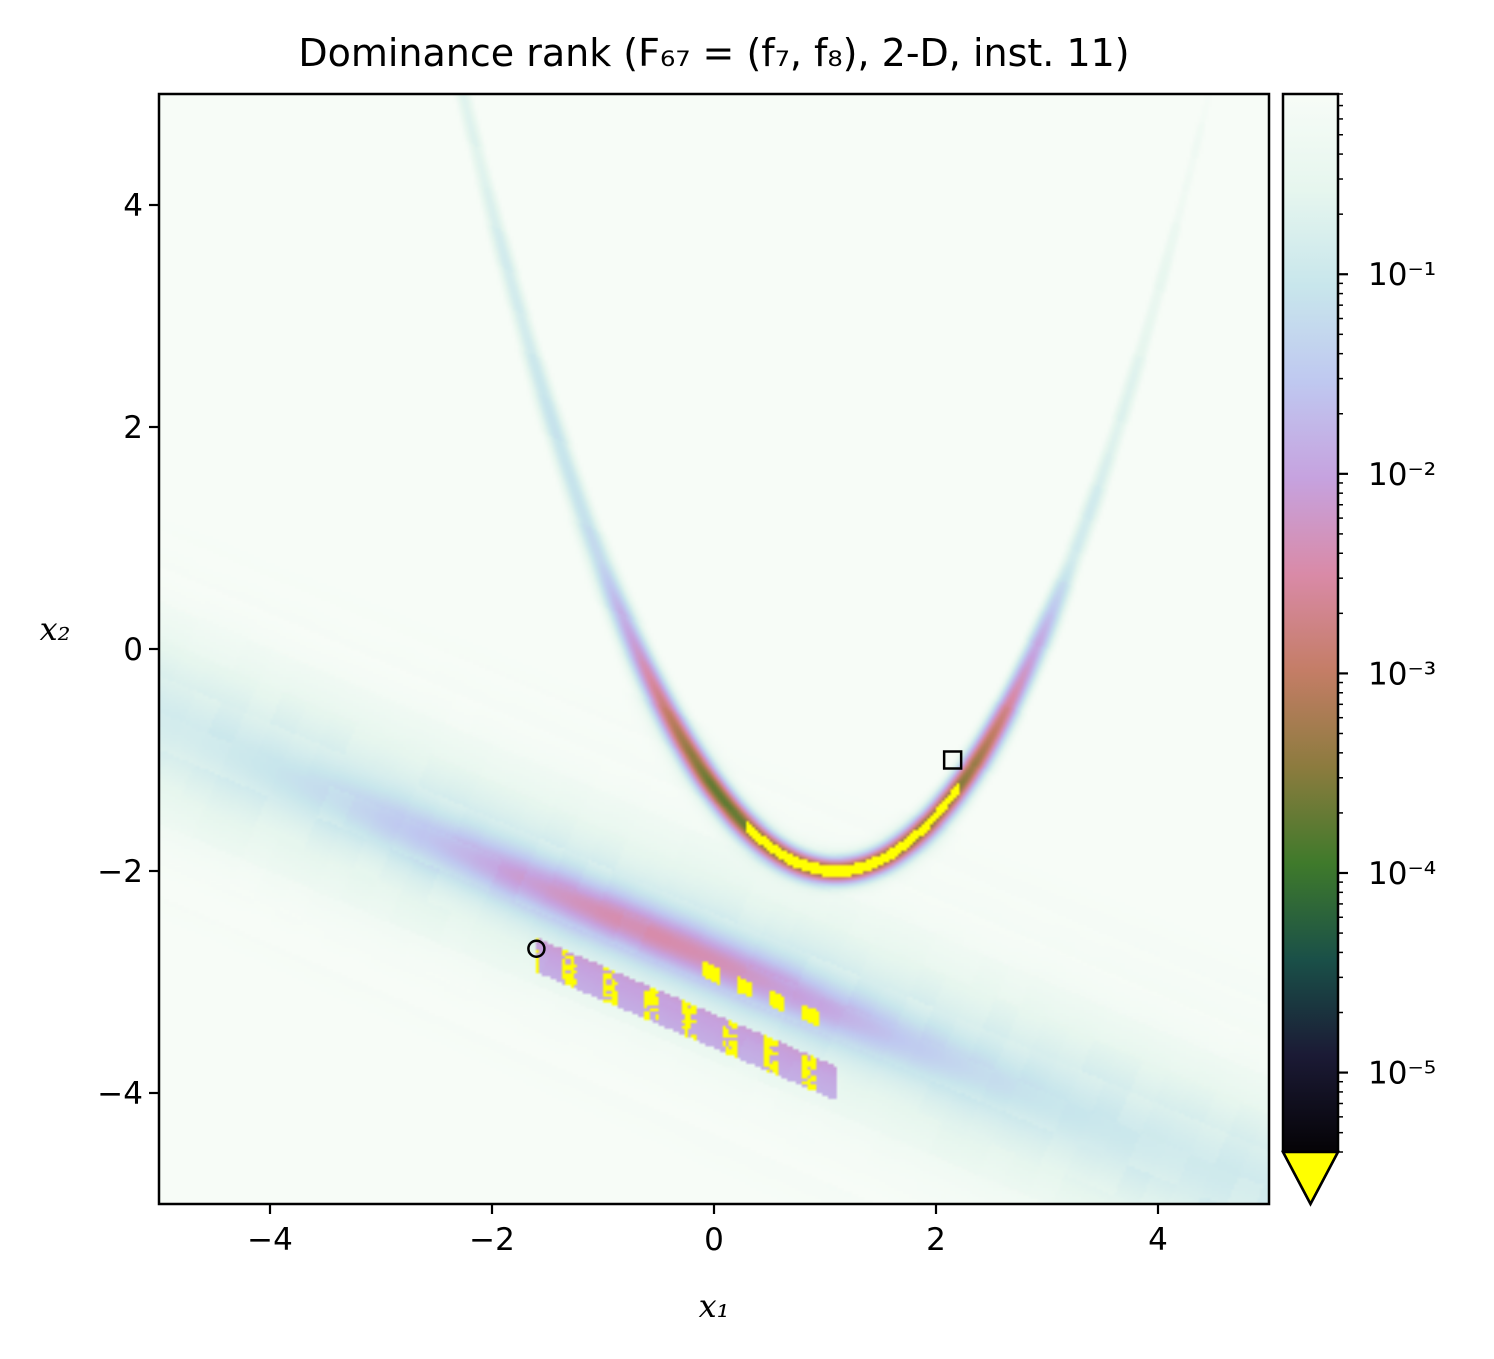 The image size is (1494, 1359). Describe the element at coordinates (270, 1240) in the screenshot. I see `x-tick-label: −4` at that location.